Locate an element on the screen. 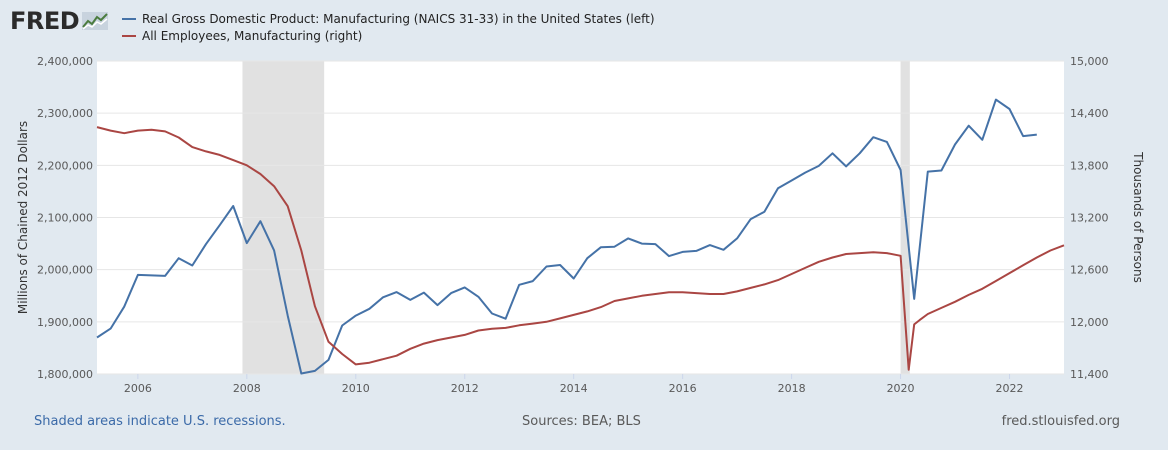 The height and width of the screenshot is (450, 1168). sources-text: Sources: BEA; BLS is located at coordinates (581, 421).